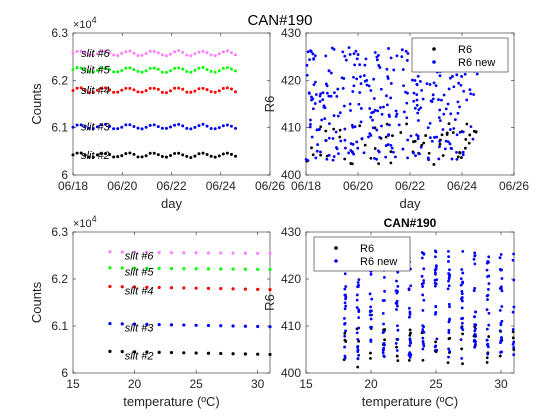 This screenshot has width=560, height=420. Describe the element at coordinates (476, 63) in the screenshot. I see `legend-entry: R6 new` at that location.